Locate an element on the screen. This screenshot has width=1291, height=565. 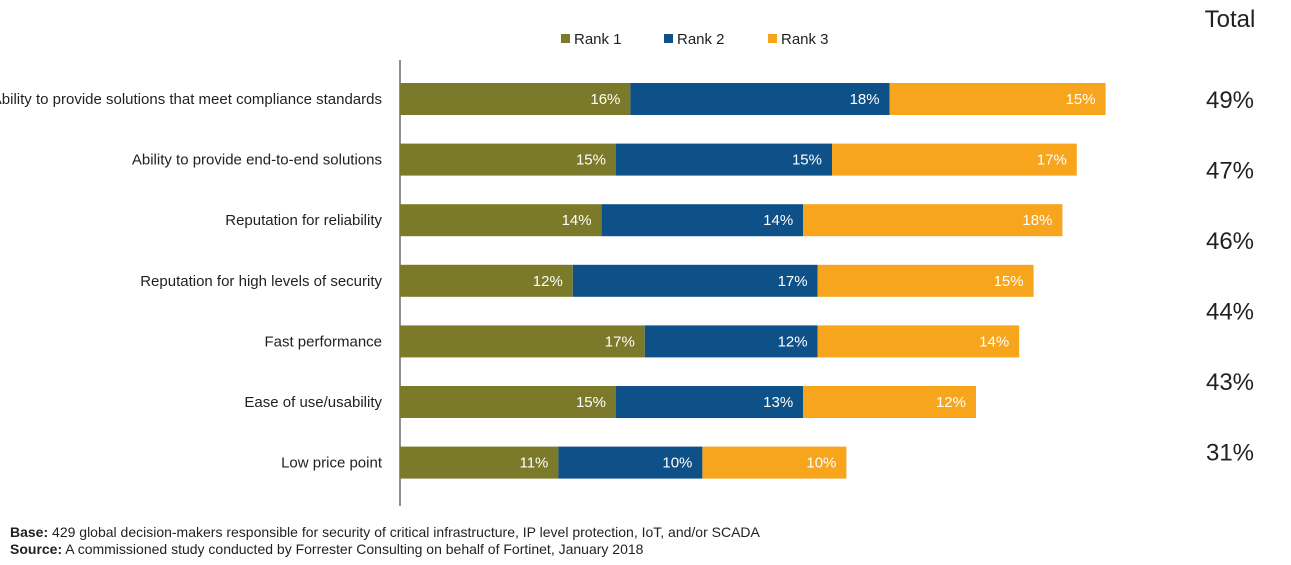
legend-label: Rank 3 is located at coordinates (805, 39).